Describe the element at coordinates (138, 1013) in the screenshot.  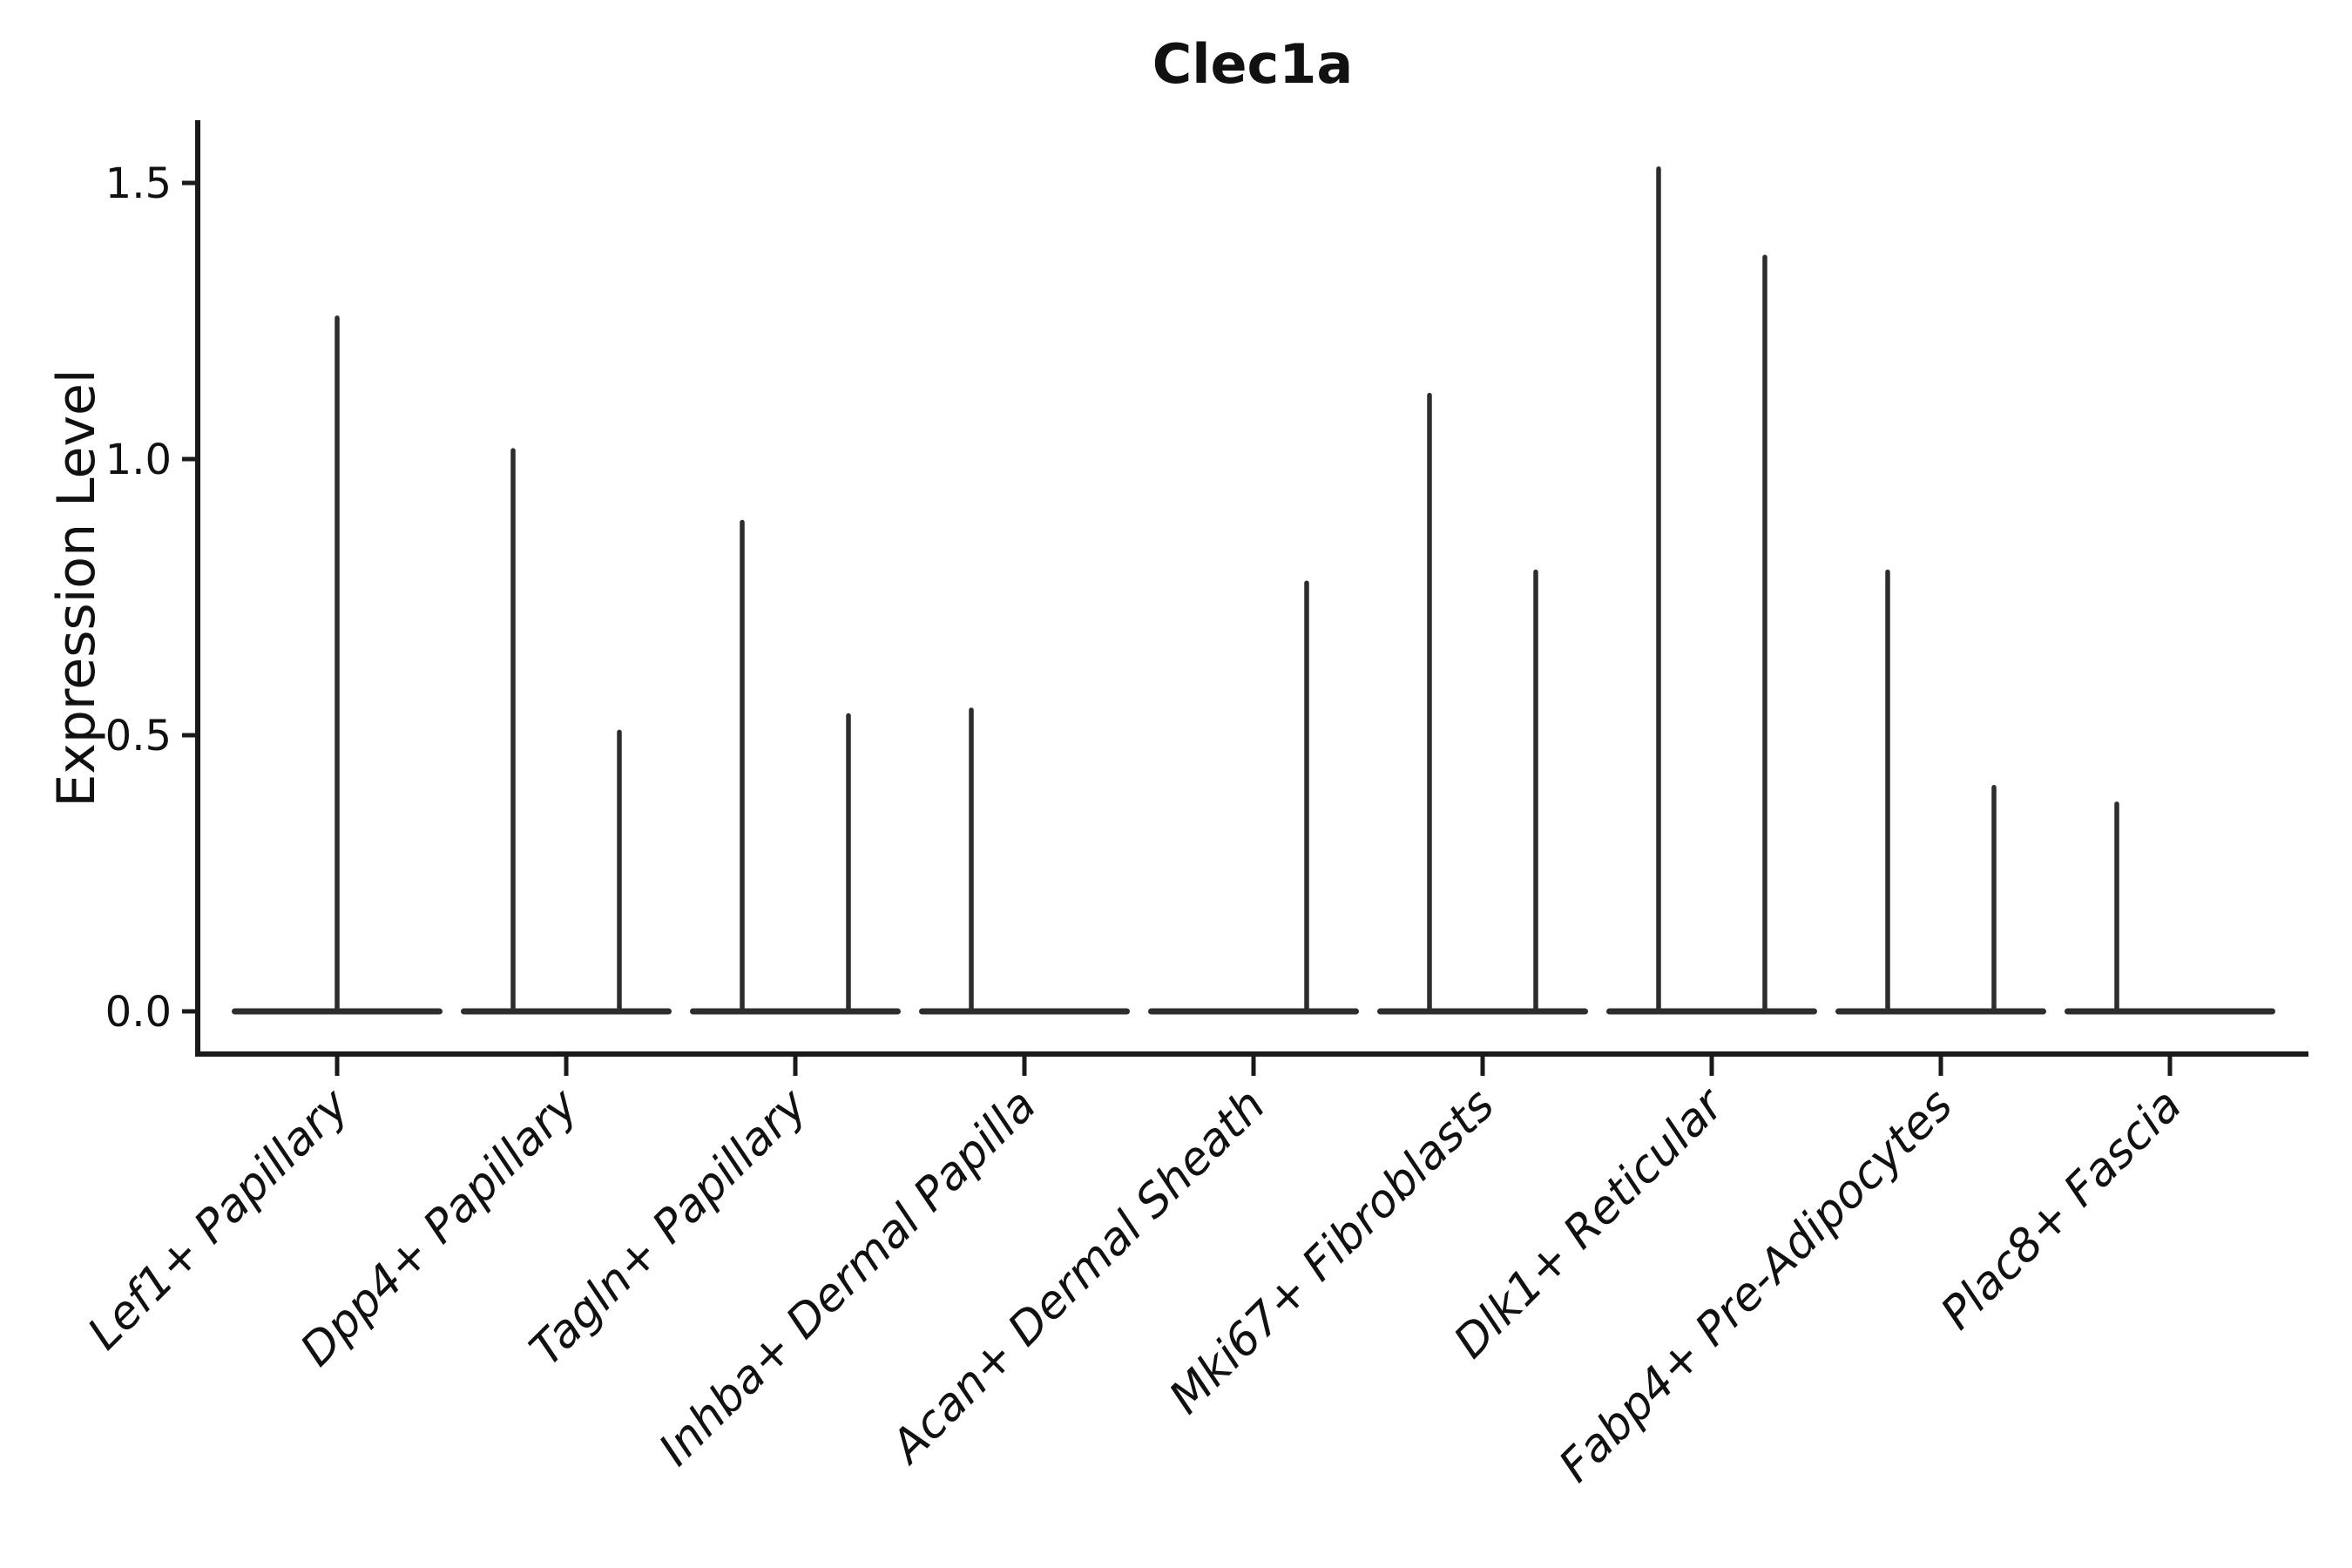
I see `y-tick-label: 0.0` at that location.